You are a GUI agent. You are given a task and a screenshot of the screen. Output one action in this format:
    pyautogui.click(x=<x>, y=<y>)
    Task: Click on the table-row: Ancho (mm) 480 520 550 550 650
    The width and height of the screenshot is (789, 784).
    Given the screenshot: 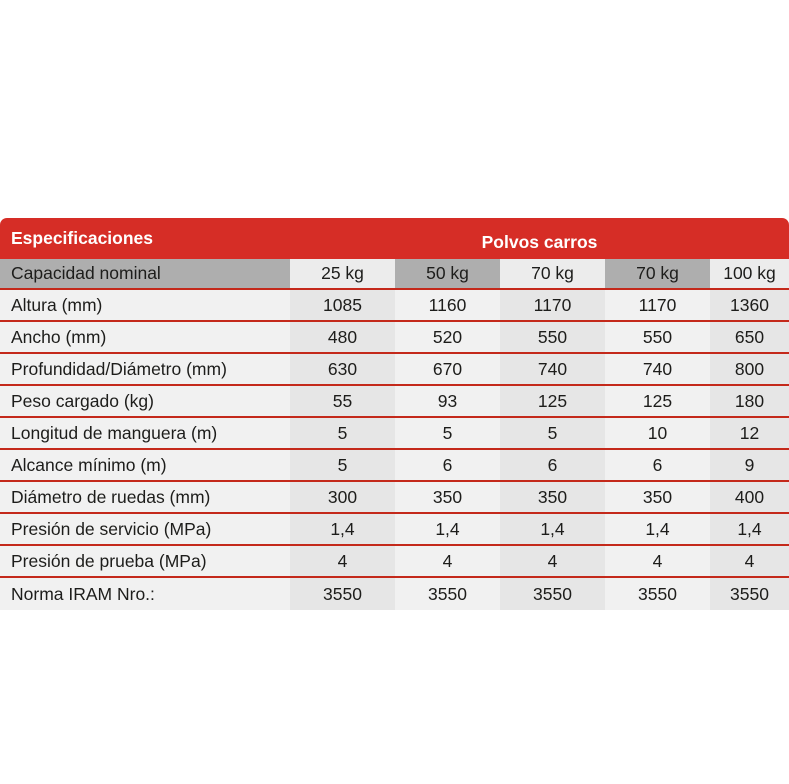 What is the action you would take?
    pyautogui.click(x=394, y=338)
    